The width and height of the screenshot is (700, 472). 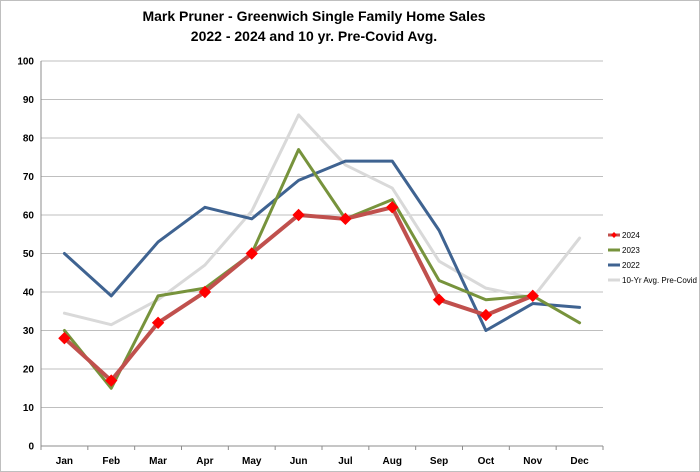 I want to click on x-tick-label: Dec, so click(x=579, y=461).